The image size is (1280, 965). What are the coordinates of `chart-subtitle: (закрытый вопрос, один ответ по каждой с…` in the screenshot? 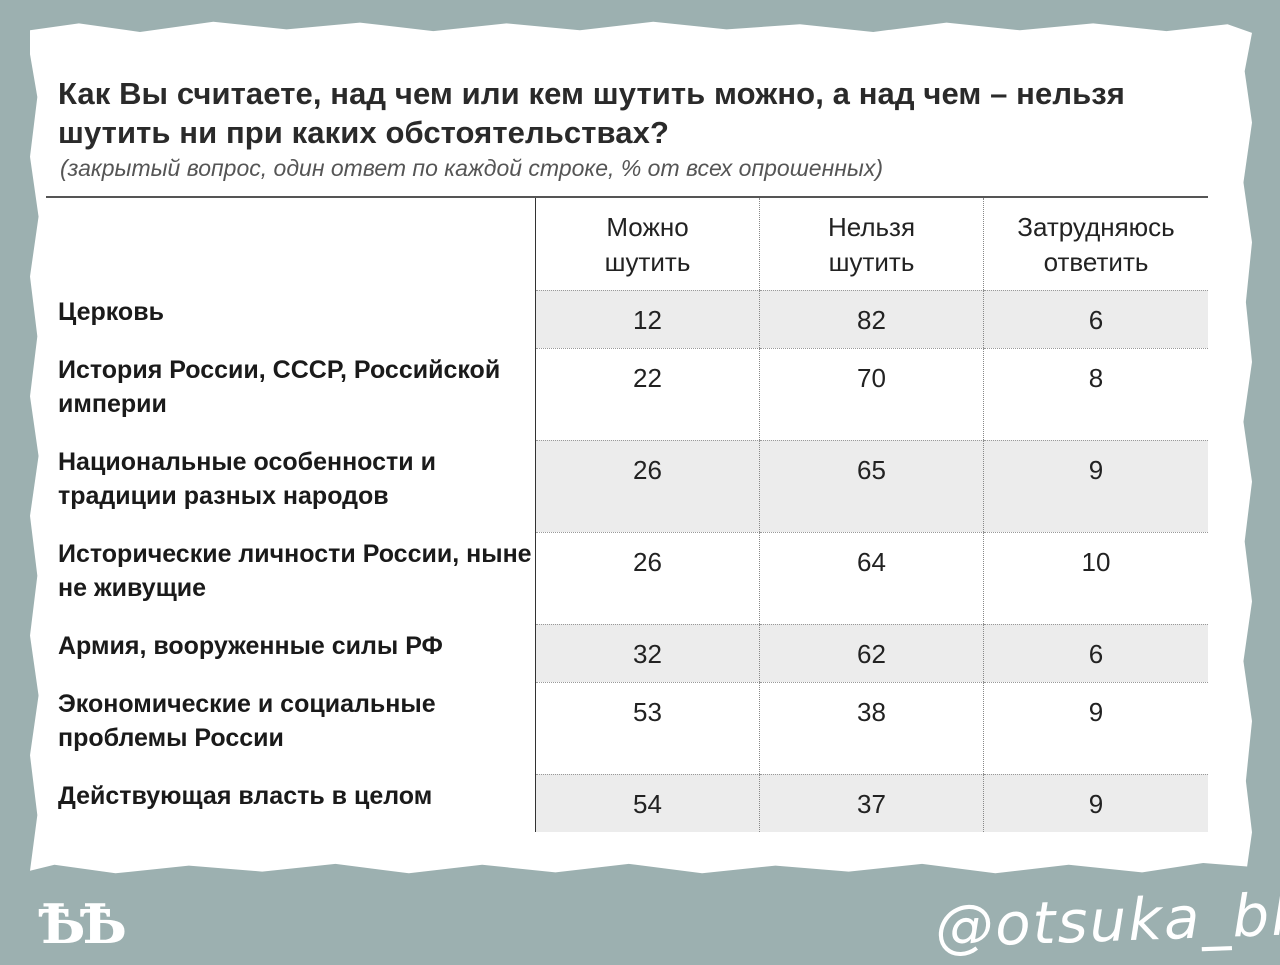 It's located at (471, 168).